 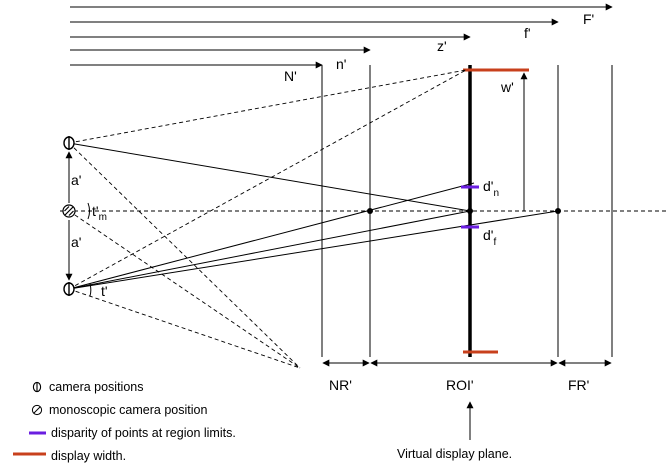 I want to click on label-dn: d'n, so click(x=491, y=188).